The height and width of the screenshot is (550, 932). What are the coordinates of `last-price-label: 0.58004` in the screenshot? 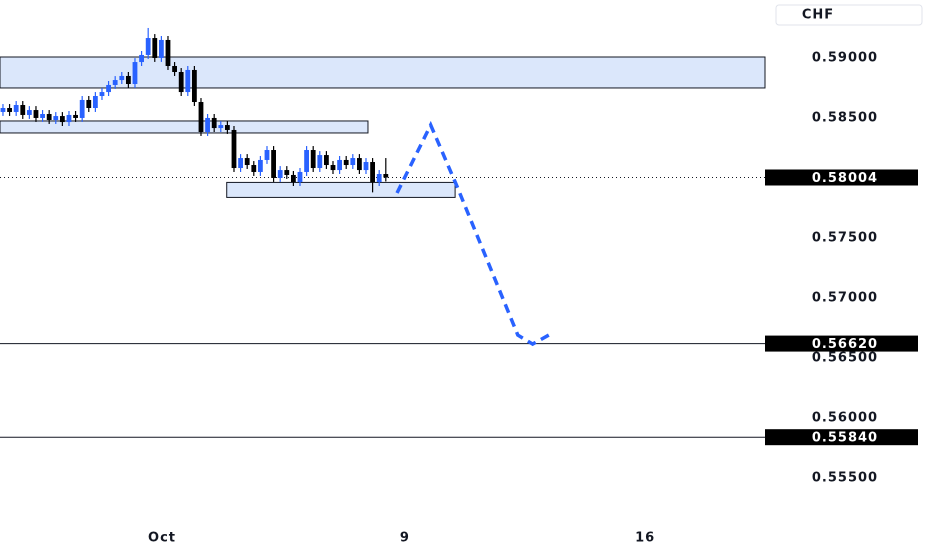 It's located at (845, 178).